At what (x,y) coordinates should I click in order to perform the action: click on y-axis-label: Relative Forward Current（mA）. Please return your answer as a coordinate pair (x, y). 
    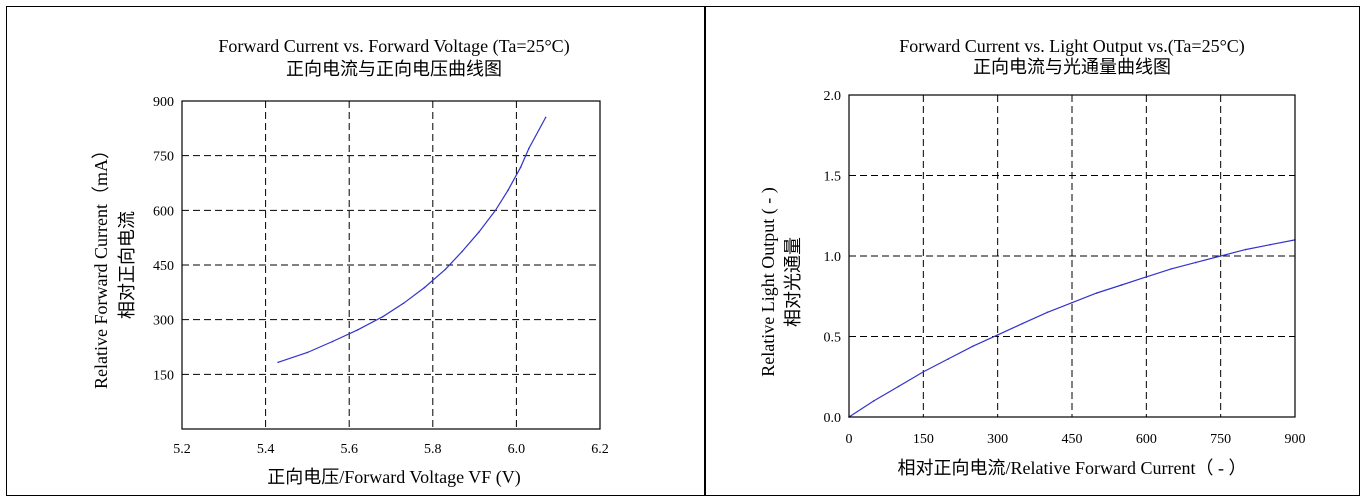
    Looking at the image, I should click on (101, 265).